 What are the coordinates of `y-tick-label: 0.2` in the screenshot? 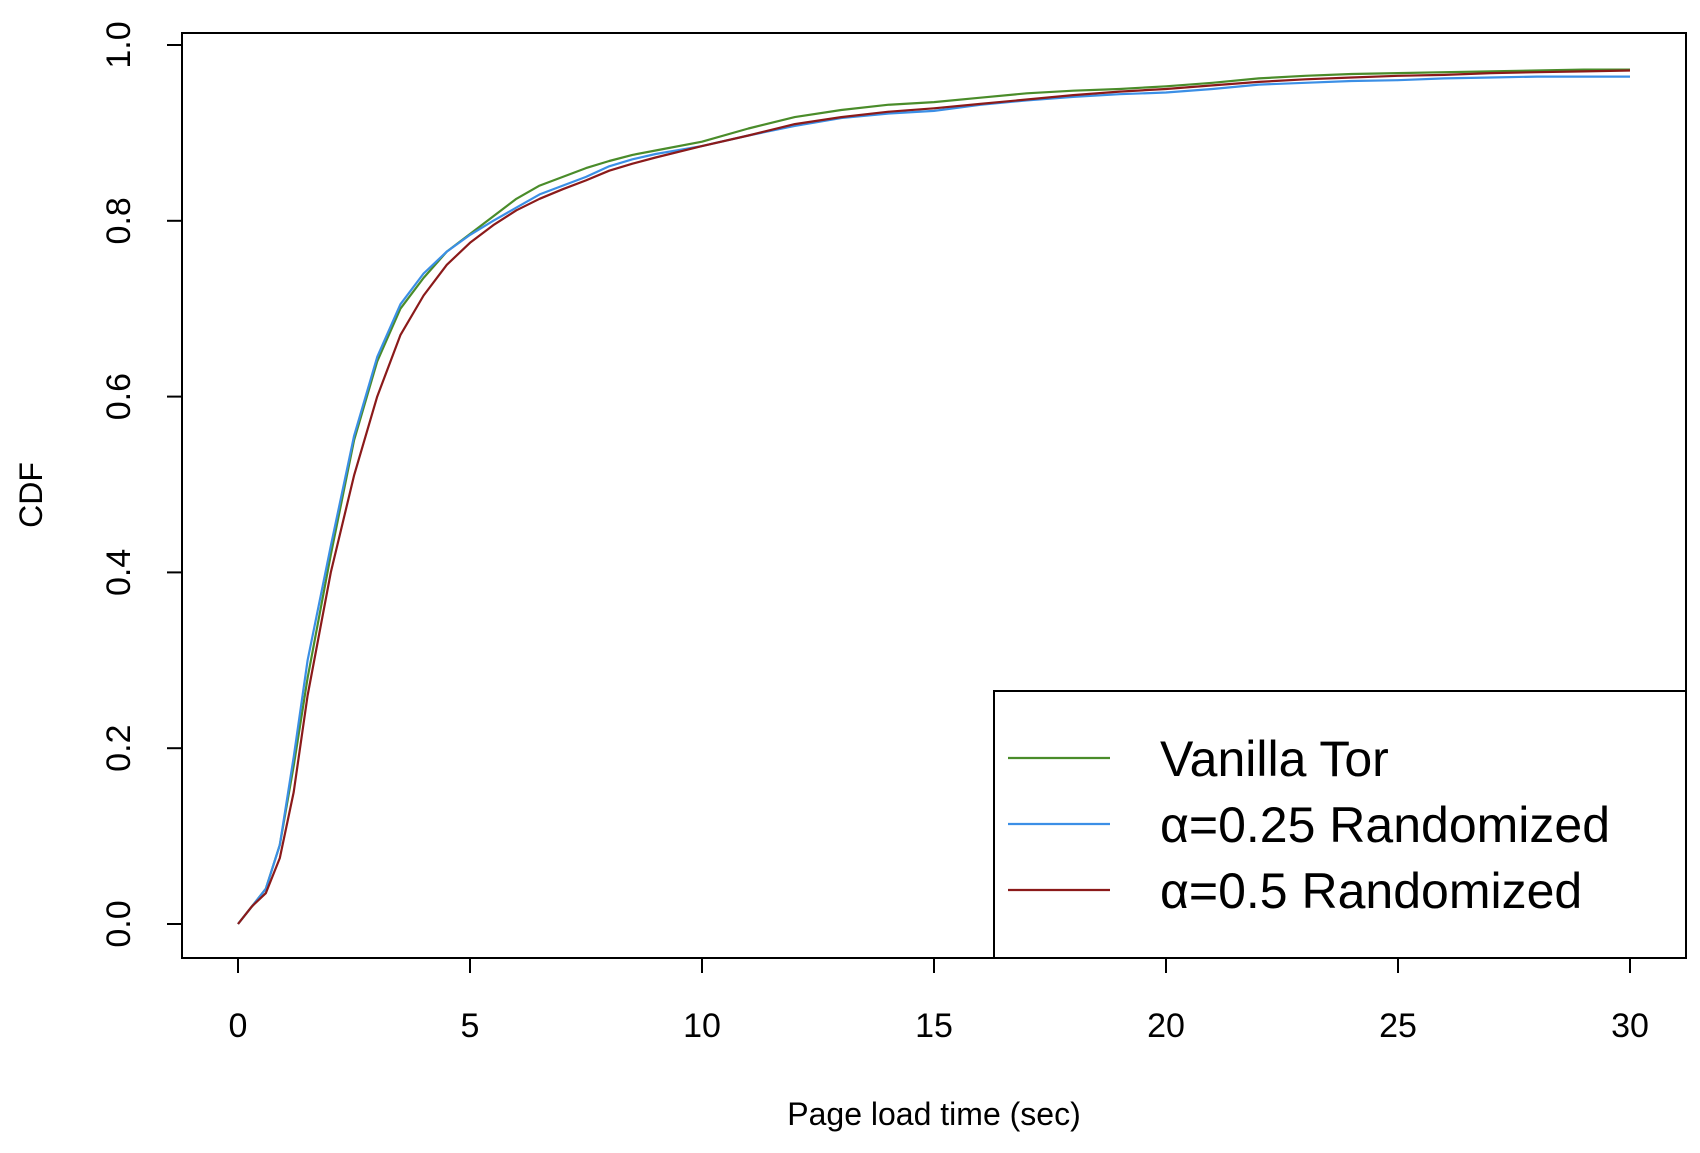 It's located at (119, 748).